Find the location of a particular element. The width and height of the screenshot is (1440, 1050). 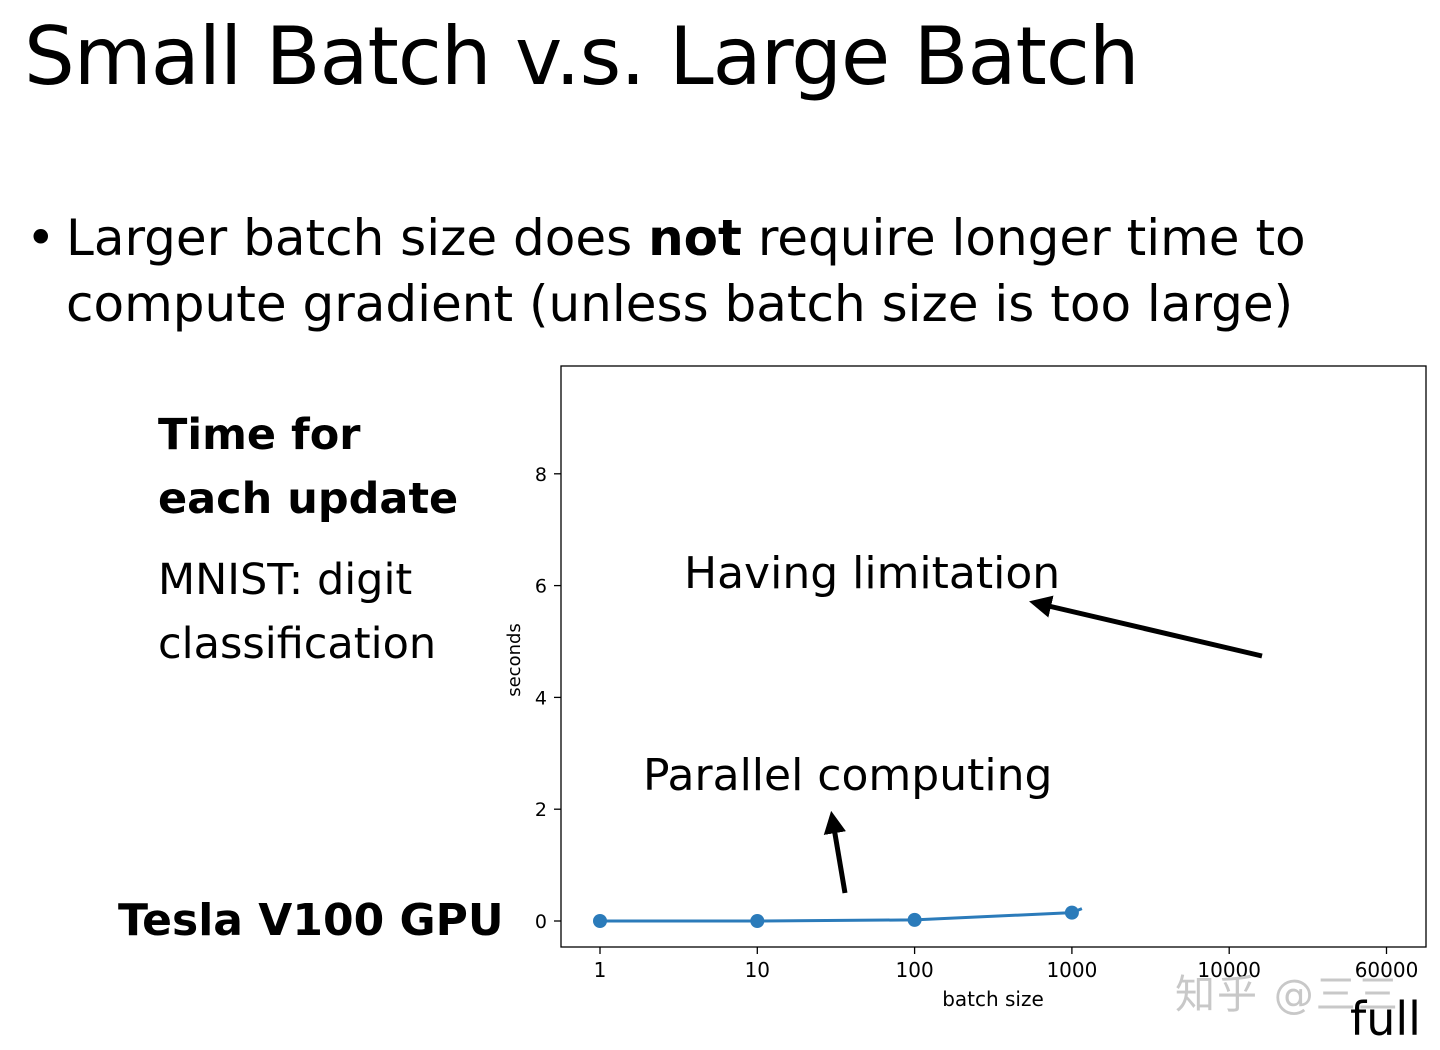

arrow-parallel-computing is located at coordinates (835, 852).